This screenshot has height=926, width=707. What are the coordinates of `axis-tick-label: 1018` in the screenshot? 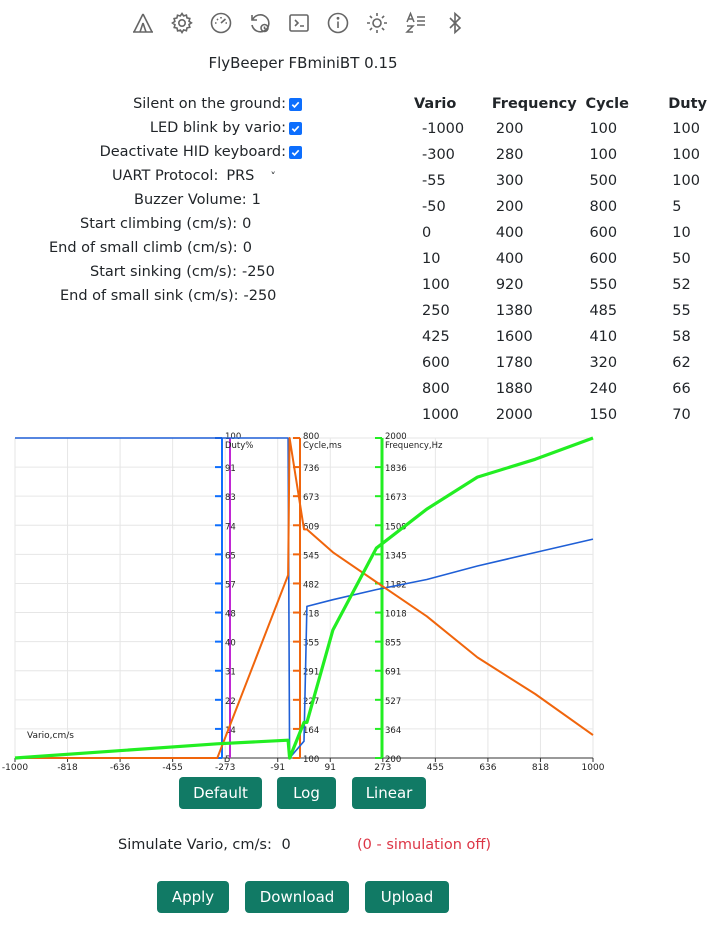 It's located at (396, 615).